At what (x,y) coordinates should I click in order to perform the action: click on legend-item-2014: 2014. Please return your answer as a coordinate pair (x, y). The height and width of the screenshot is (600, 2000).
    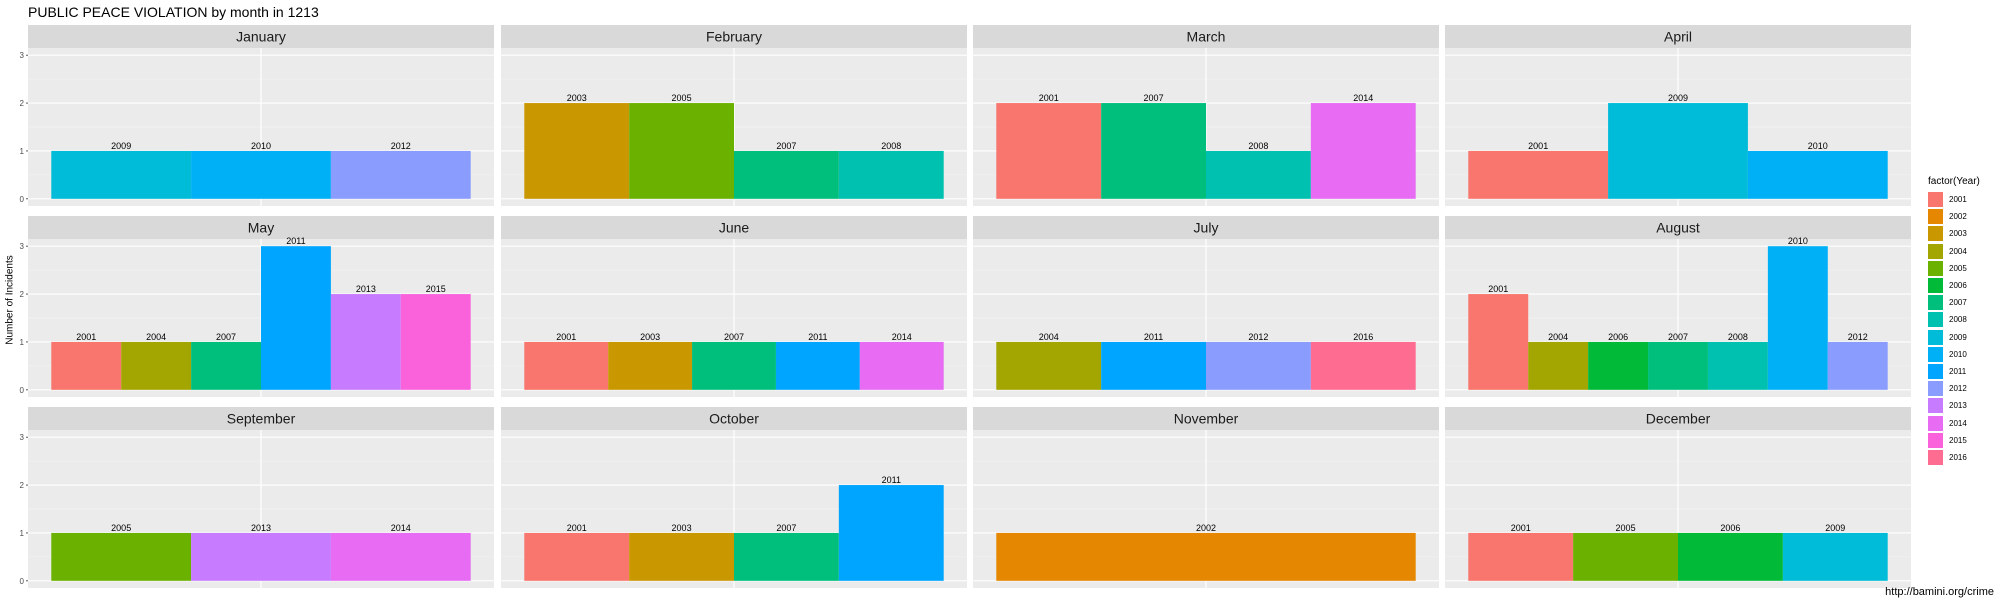
    Looking at the image, I should click on (1954, 422).